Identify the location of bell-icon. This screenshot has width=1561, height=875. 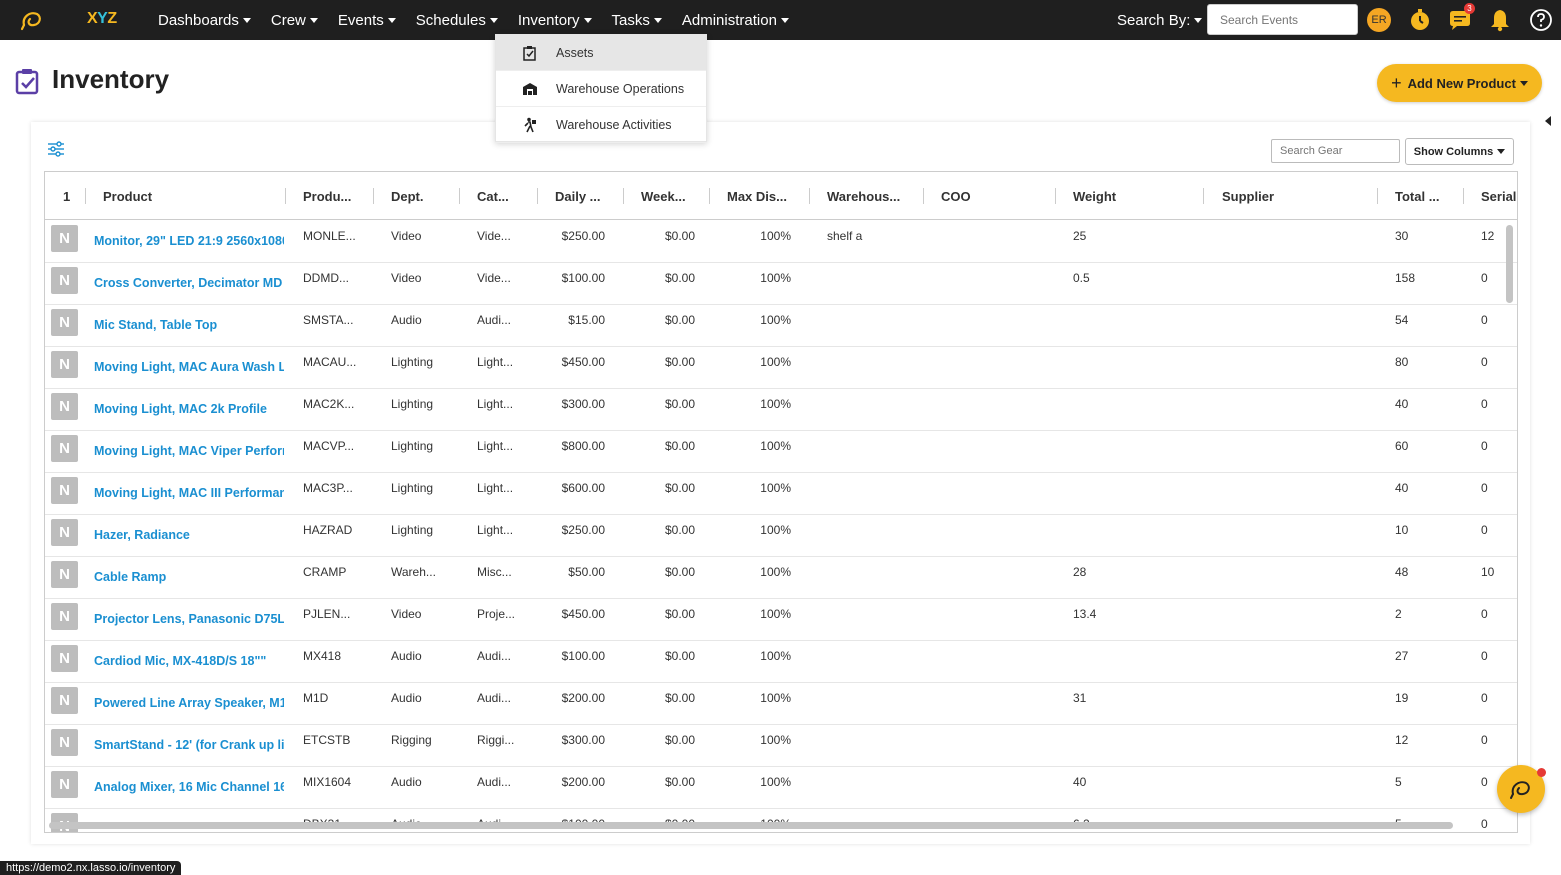
(1500, 20).